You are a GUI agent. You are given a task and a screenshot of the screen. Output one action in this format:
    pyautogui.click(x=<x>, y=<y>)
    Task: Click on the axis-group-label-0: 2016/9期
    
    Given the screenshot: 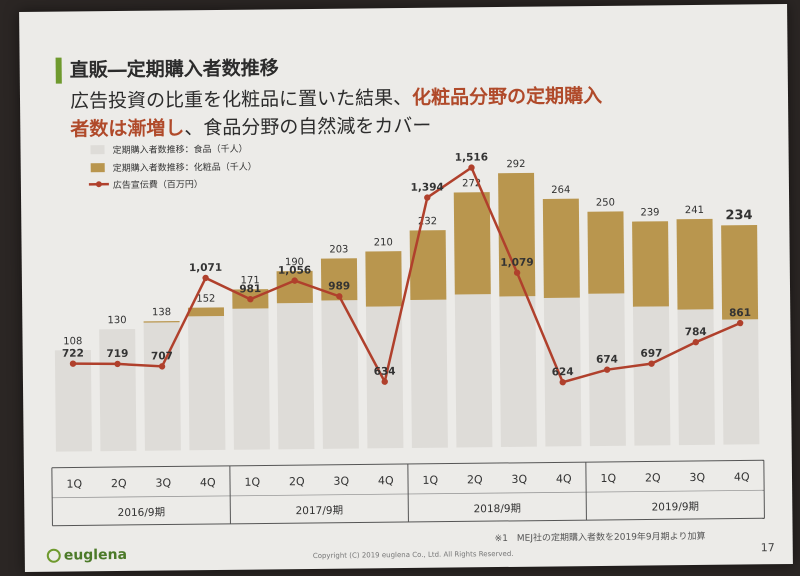 What is the action you would take?
    pyautogui.click(x=142, y=513)
    